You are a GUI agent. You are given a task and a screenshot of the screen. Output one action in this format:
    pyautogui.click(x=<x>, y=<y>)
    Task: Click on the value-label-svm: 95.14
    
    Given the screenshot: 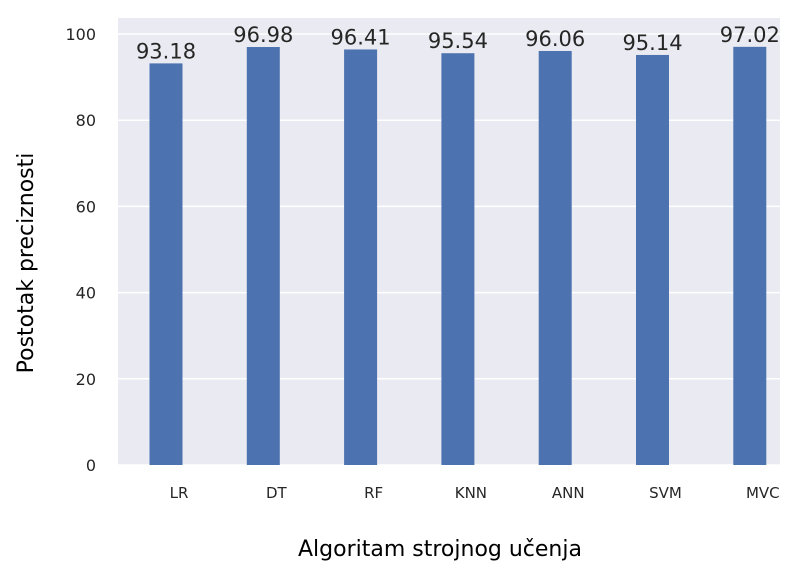 What is the action you would take?
    pyautogui.click(x=652, y=43)
    